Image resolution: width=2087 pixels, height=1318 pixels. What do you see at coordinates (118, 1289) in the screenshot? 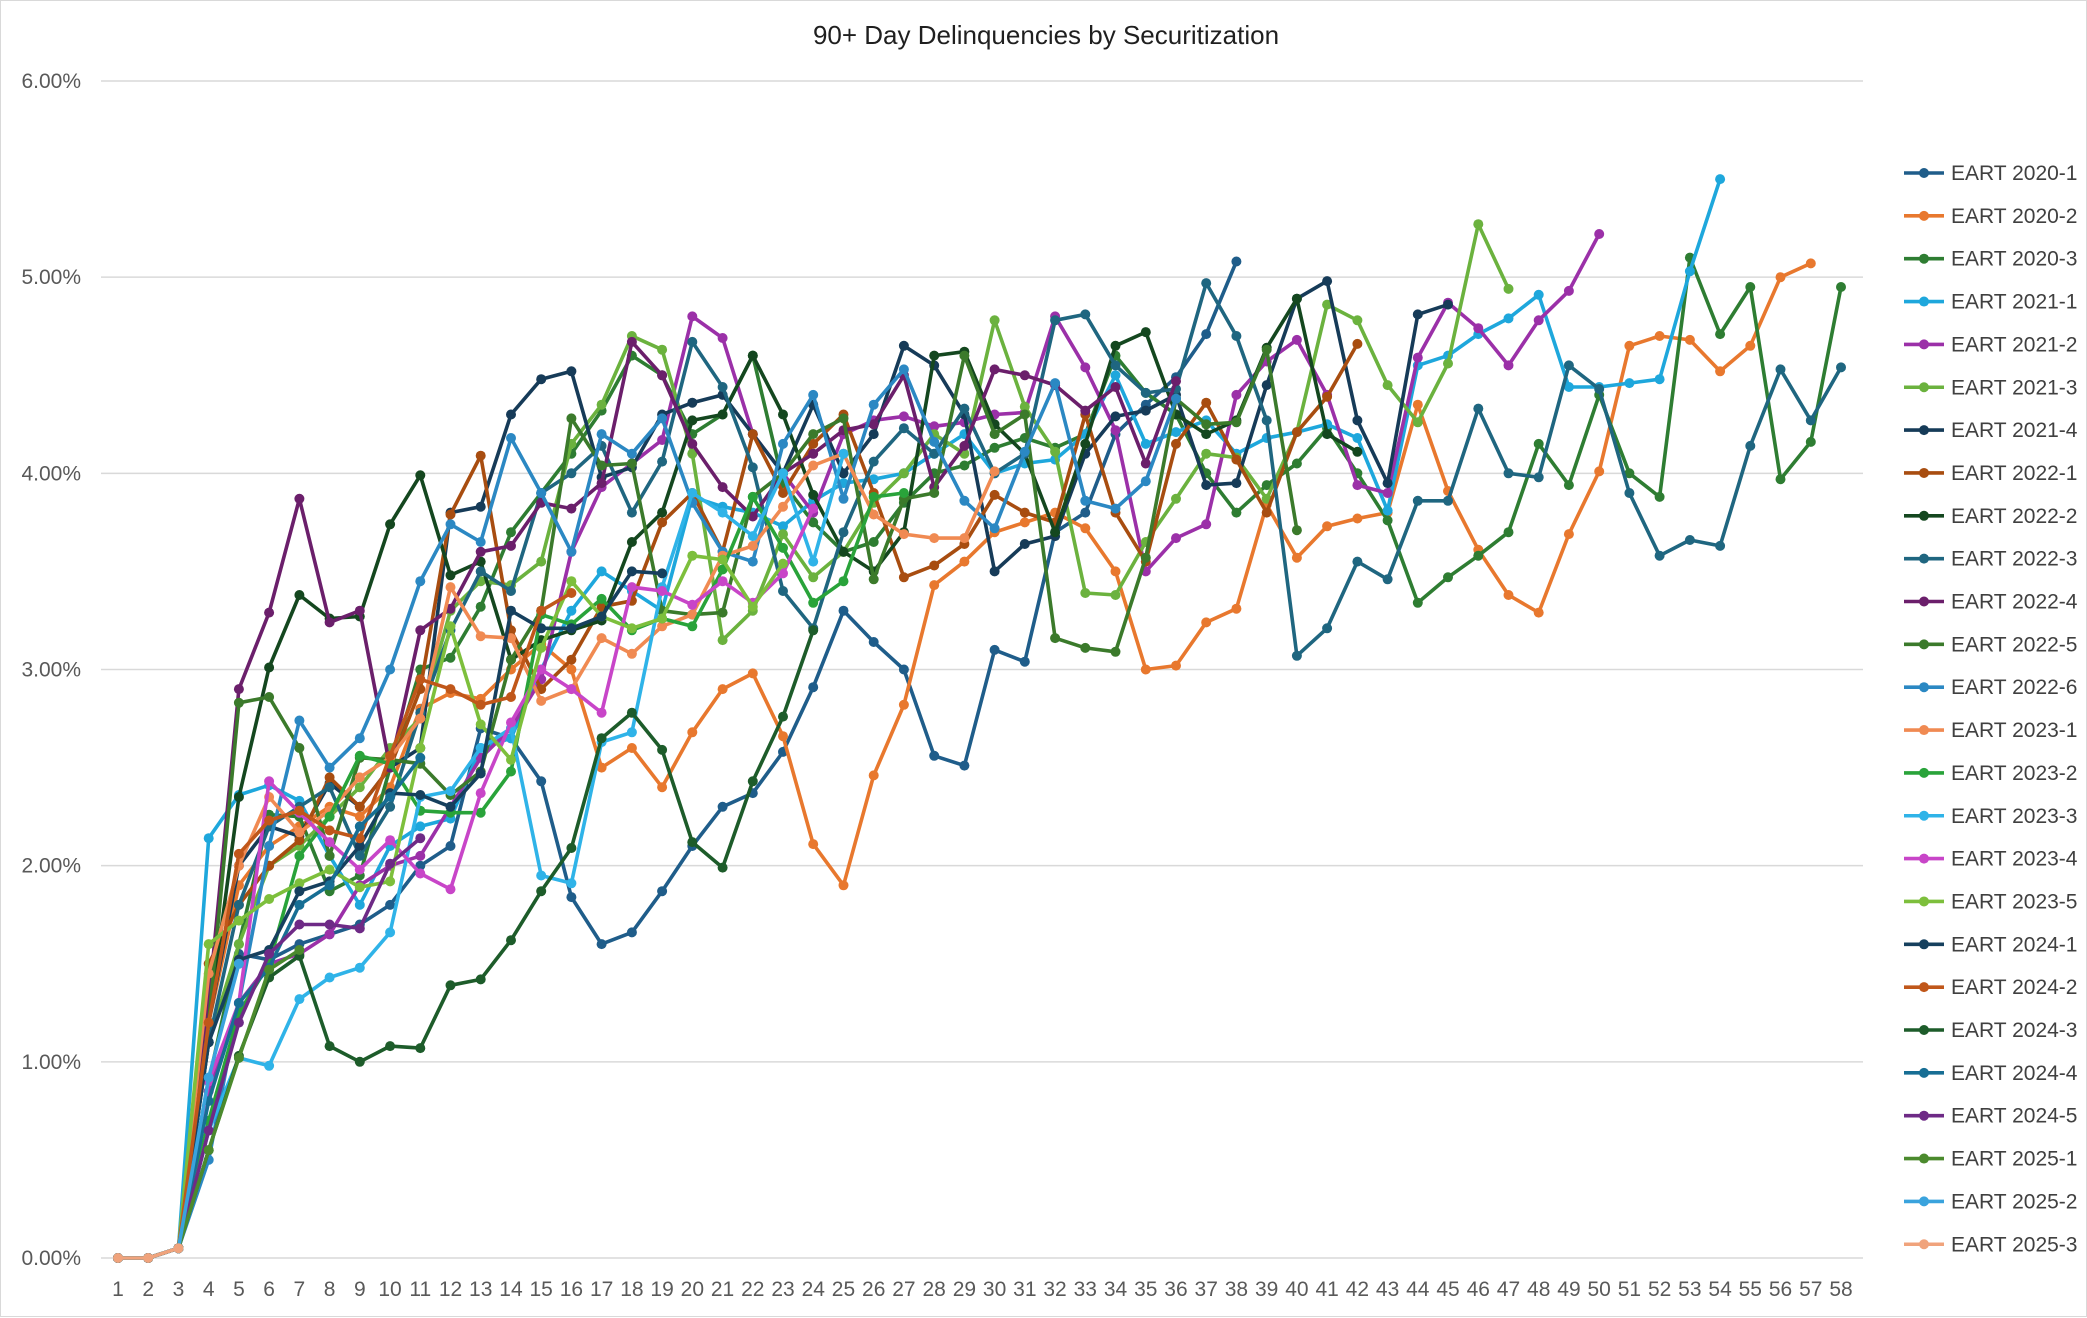
I see `x-tick-label: 1` at bounding box center [118, 1289].